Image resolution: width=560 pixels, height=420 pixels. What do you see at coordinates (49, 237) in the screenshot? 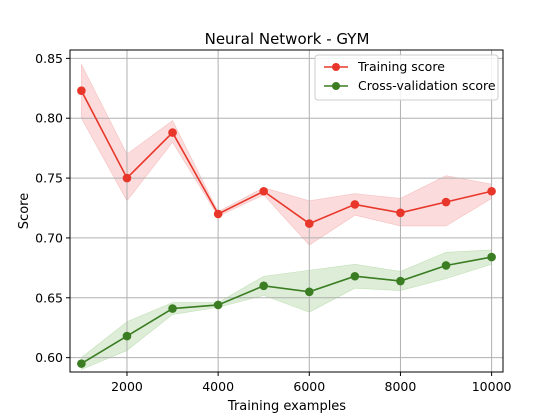
I see `y-tick-label-2: 0.70` at bounding box center [49, 237].